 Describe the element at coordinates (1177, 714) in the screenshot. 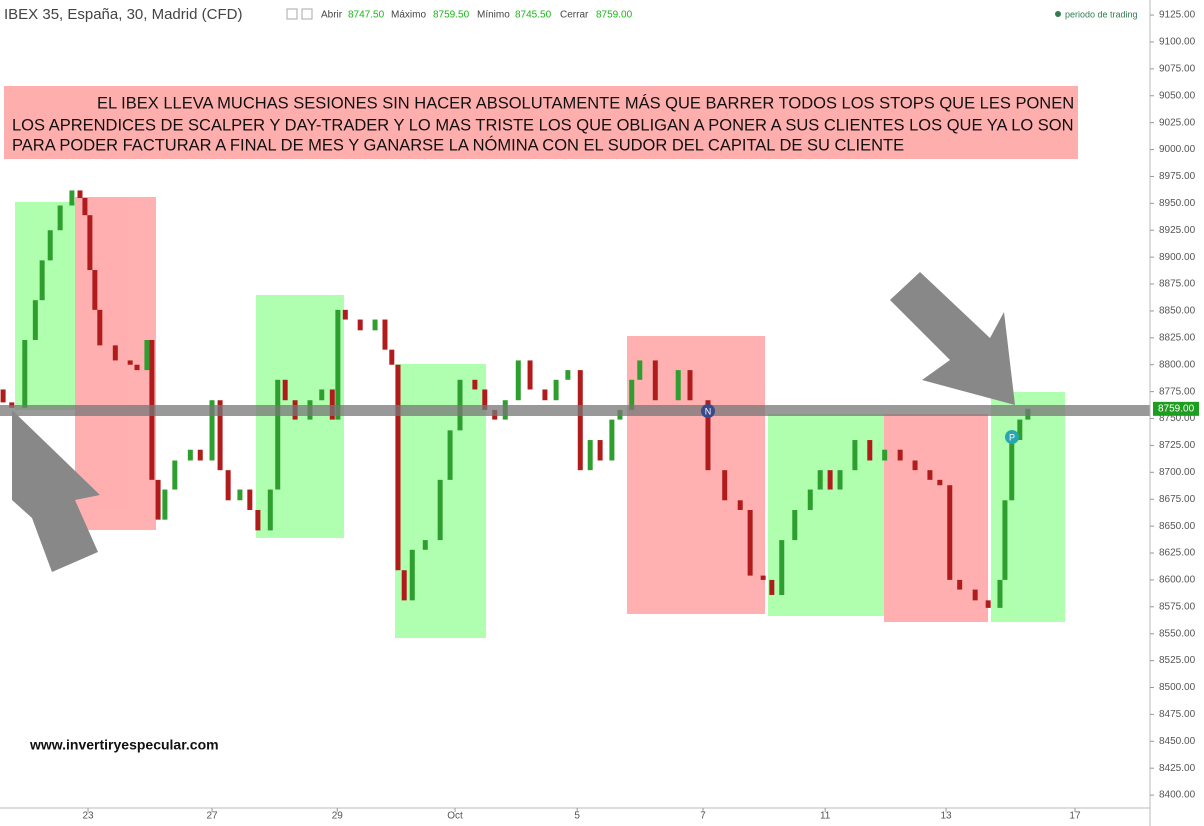

I see `y-tick-label: 8475.00` at that location.